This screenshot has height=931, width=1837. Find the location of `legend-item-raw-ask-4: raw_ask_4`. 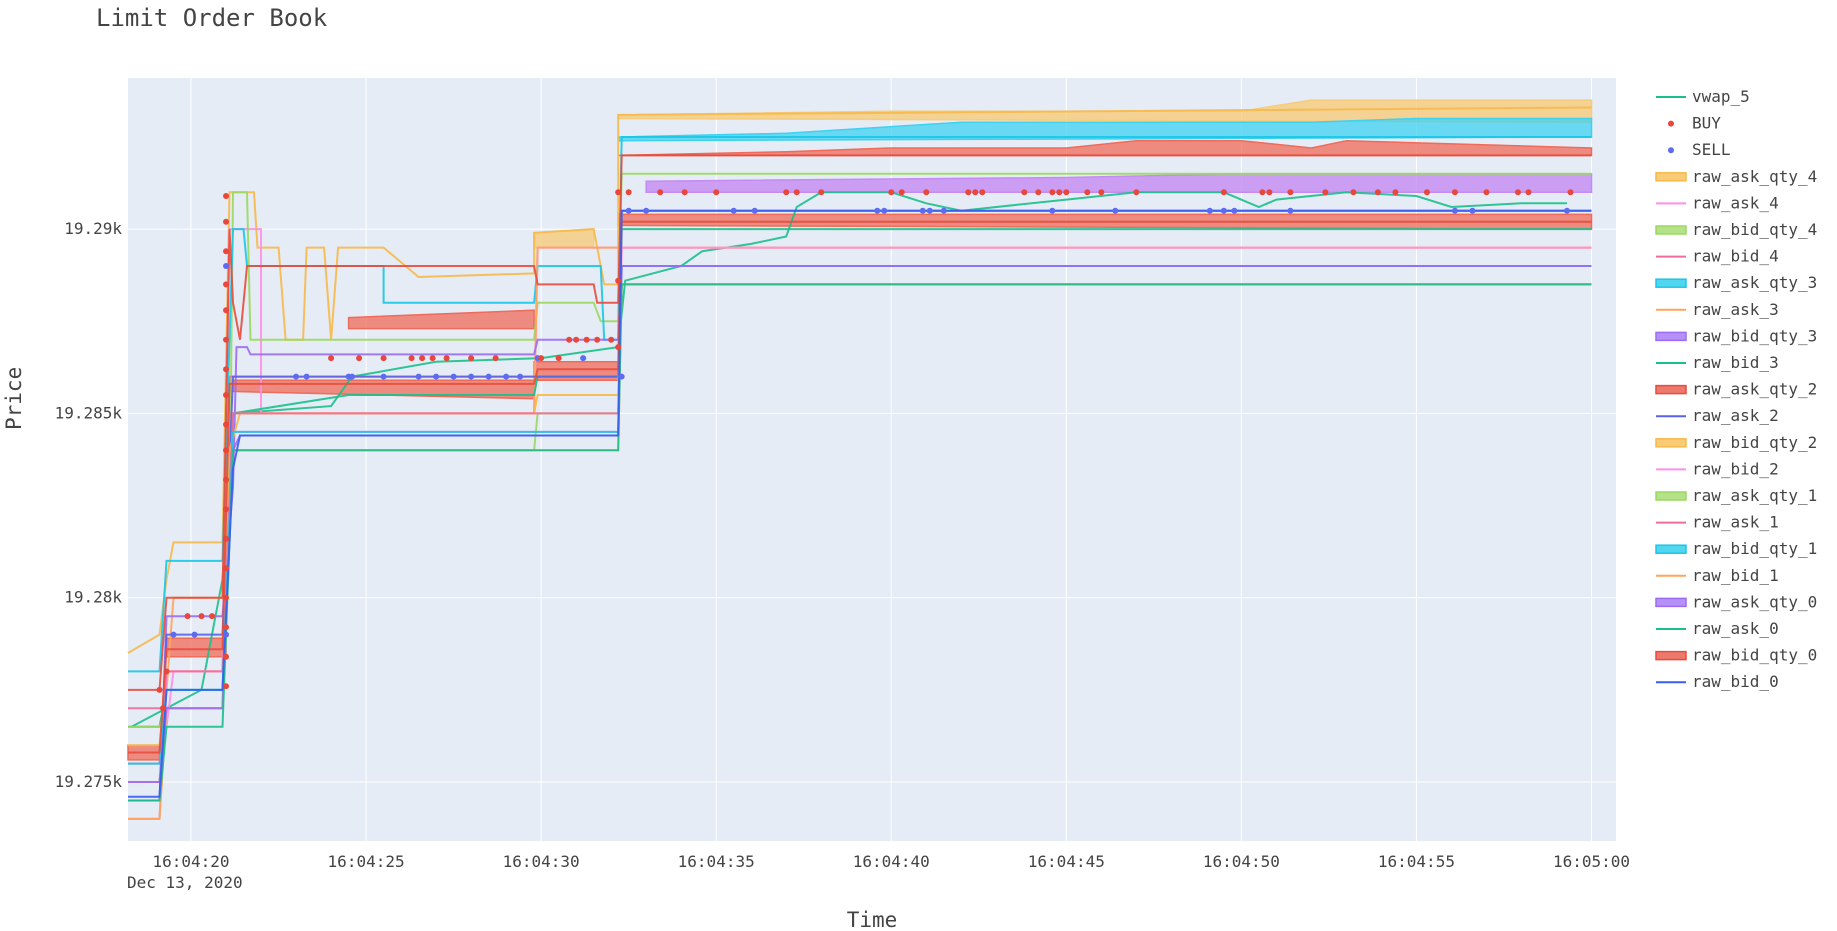

legend-item-raw-ask-4: raw_ask_4 is located at coordinates (1717, 202).